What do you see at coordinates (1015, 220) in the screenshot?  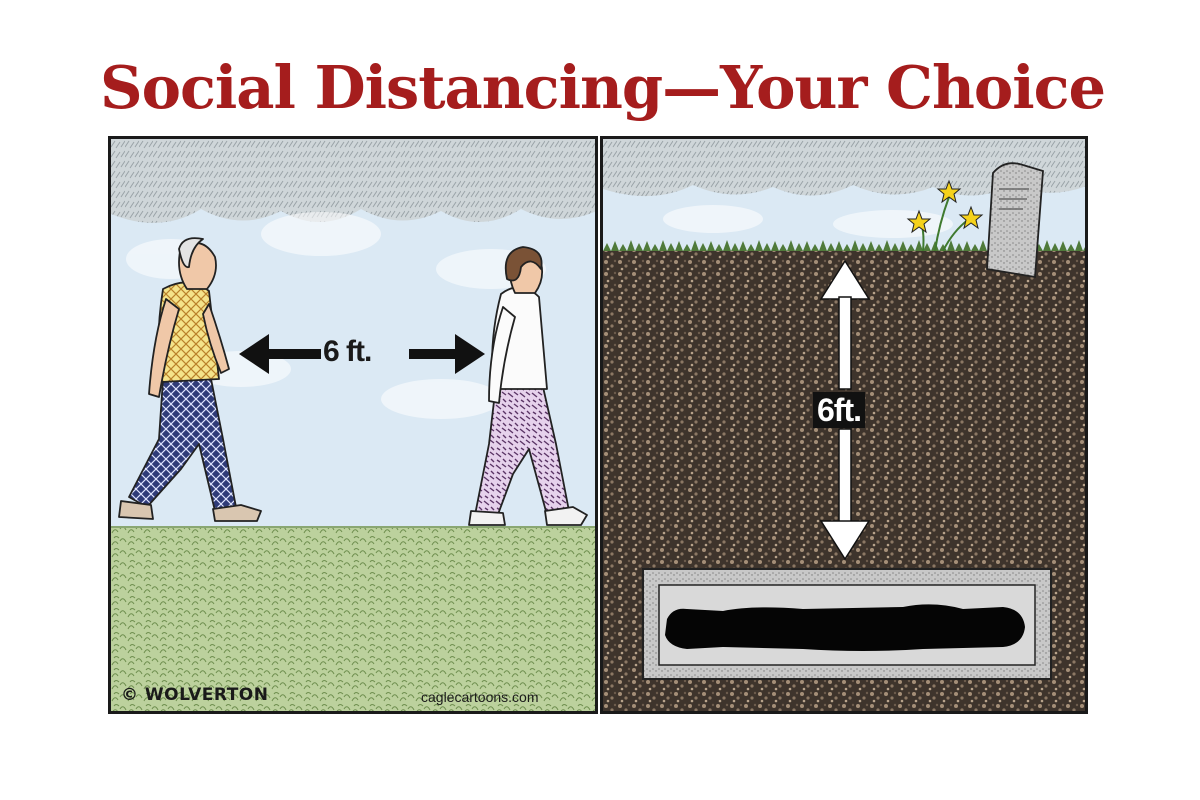 I see `headstone` at bounding box center [1015, 220].